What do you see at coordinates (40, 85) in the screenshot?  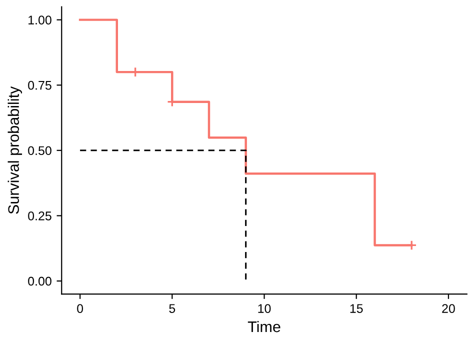 I see `y-tick-label: 0.75` at bounding box center [40, 85].